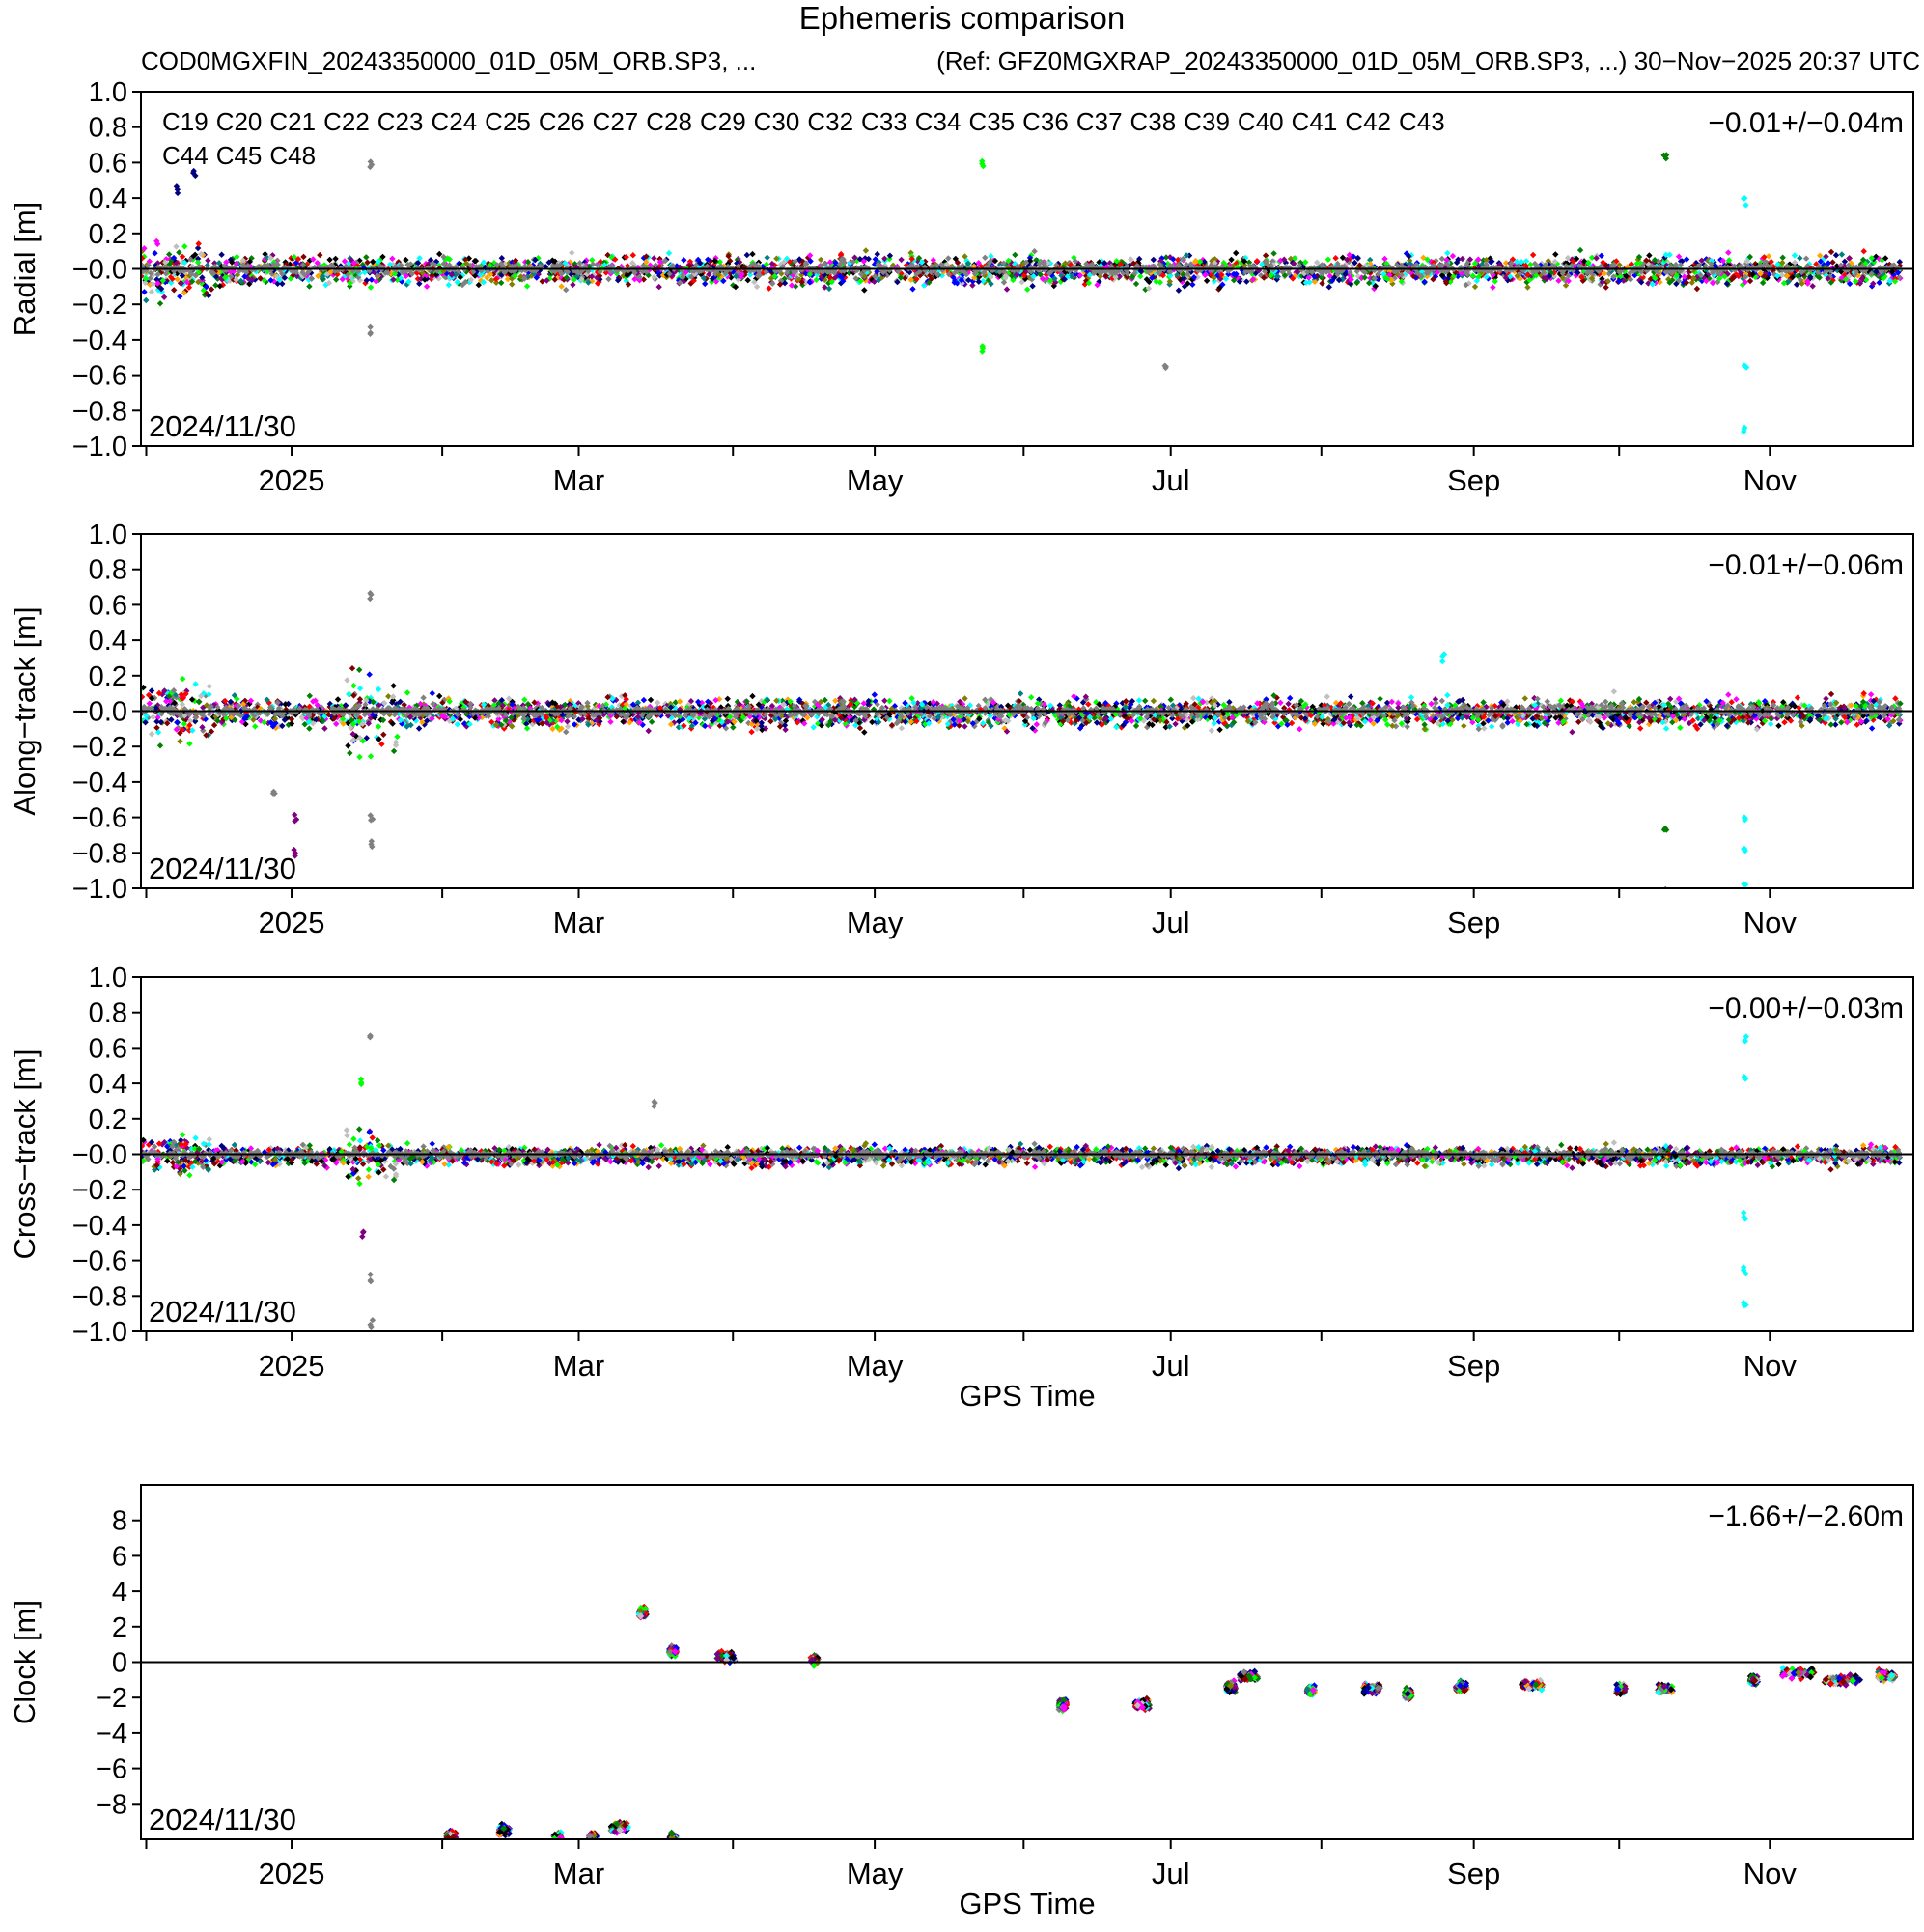 Image resolution: width=1924 pixels, height=1932 pixels. Describe the element at coordinates (875, 480) in the screenshot. I see `x-tick-label: May` at that location.